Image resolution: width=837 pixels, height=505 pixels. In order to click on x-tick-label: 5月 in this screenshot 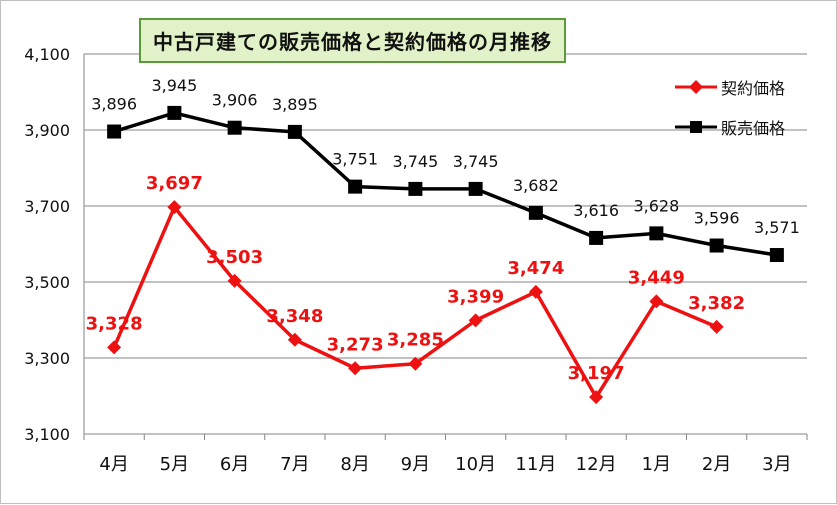, I will do `click(174, 464)`.